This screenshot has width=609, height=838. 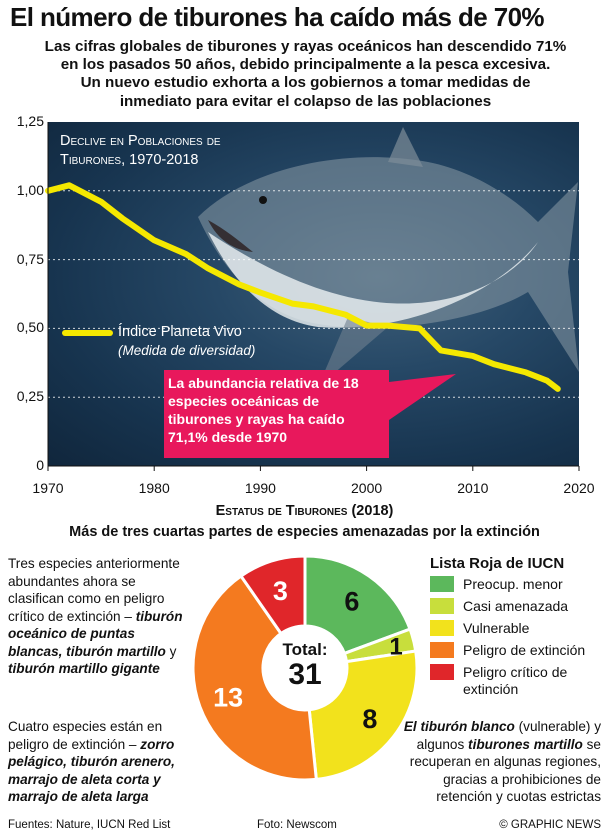 I want to click on footer-credit: © GRAPHIC NEWS, so click(x=550, y=825).